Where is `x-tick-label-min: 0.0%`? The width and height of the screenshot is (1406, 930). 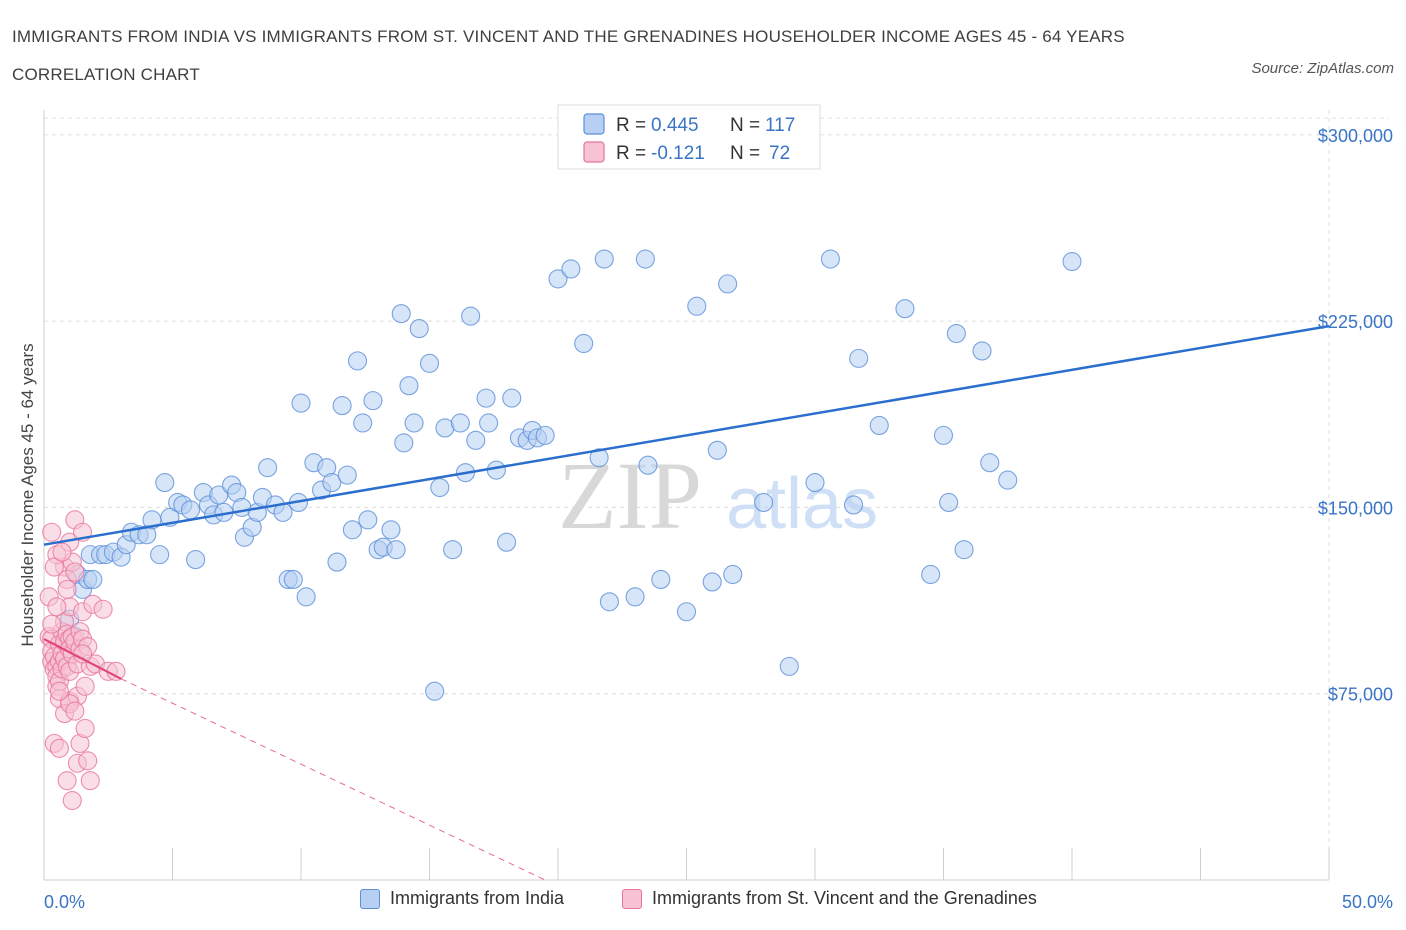
x-tick-label-min: 0.0% is located at coordinates (64, 902).